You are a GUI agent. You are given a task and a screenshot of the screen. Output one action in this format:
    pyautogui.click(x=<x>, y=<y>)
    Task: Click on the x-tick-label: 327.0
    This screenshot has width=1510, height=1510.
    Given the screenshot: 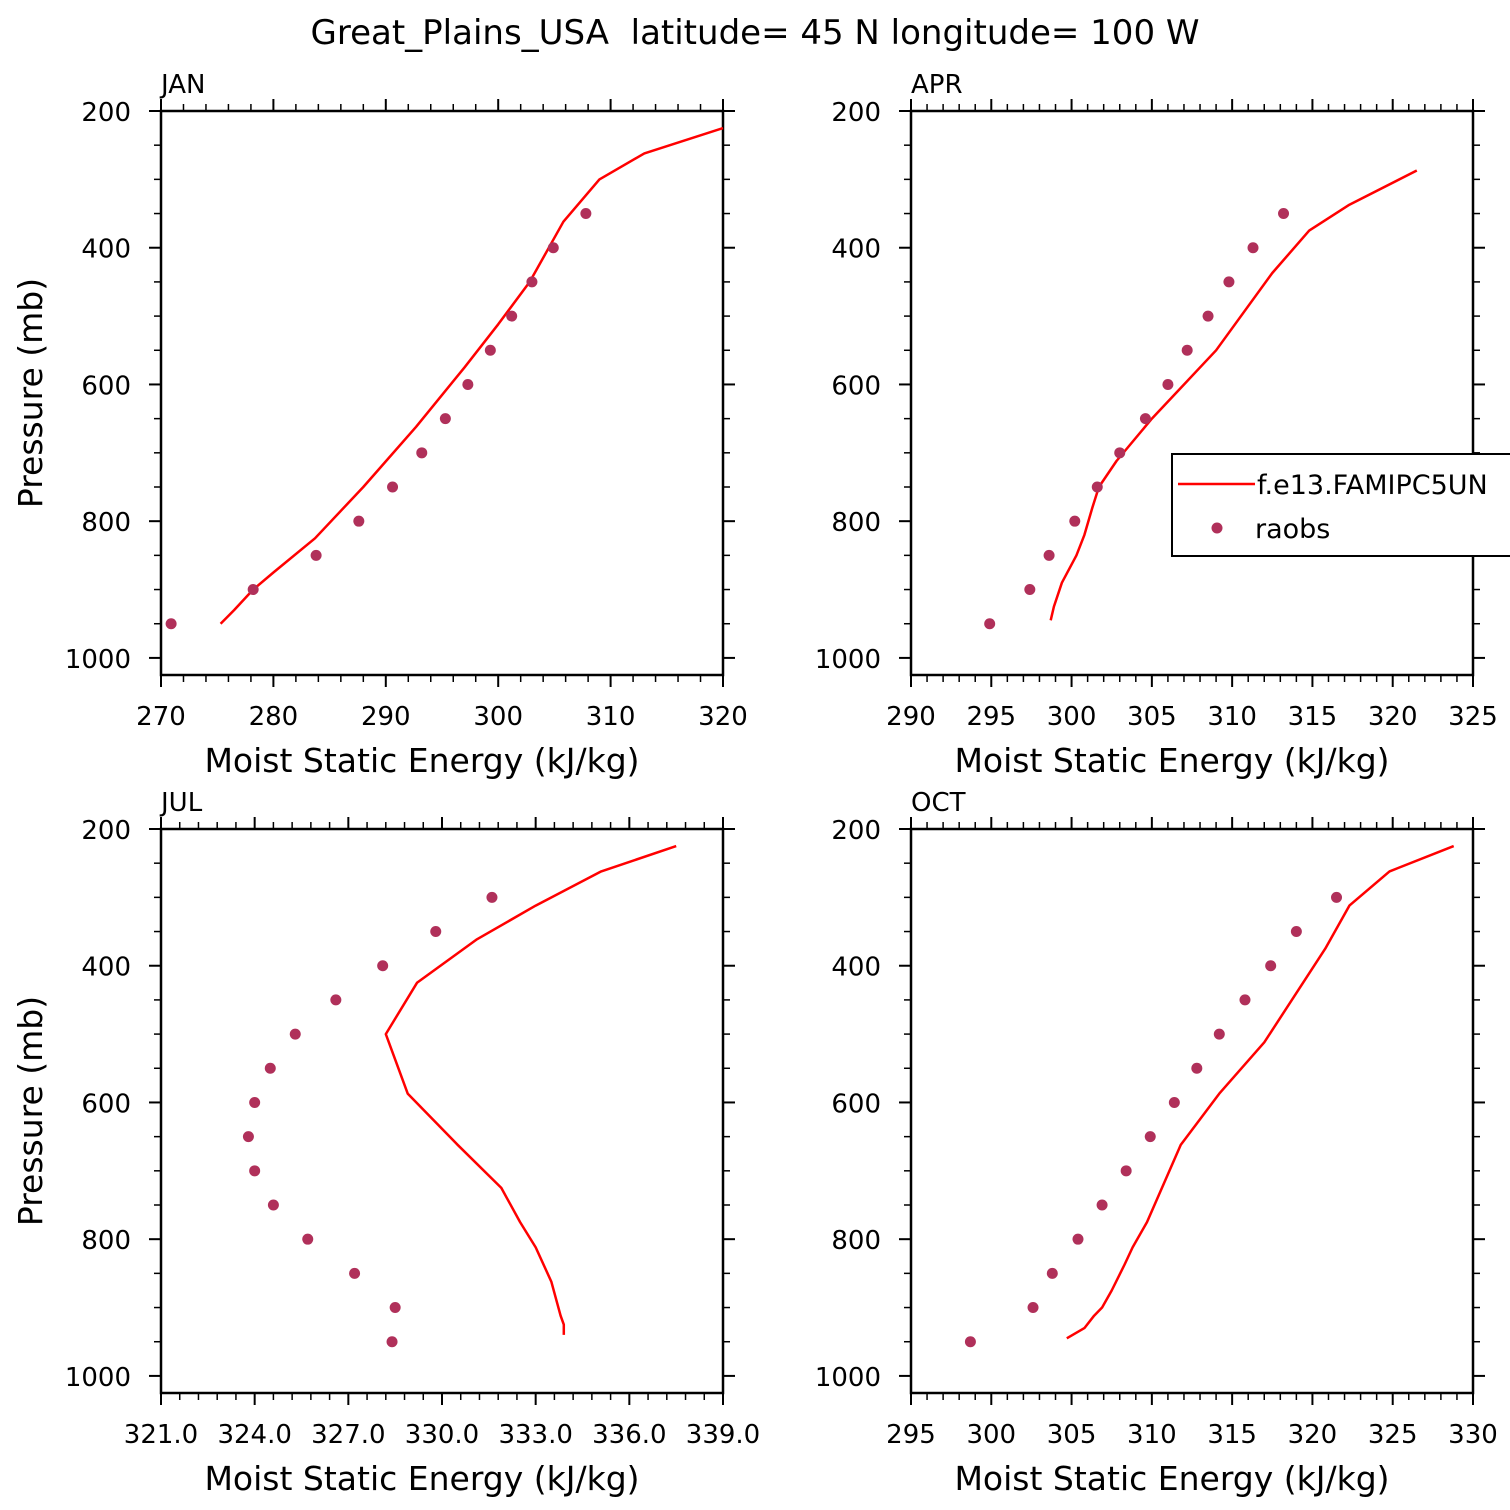 What is the action you would take?
    pyautogui.click(x=348, y=1435)
    